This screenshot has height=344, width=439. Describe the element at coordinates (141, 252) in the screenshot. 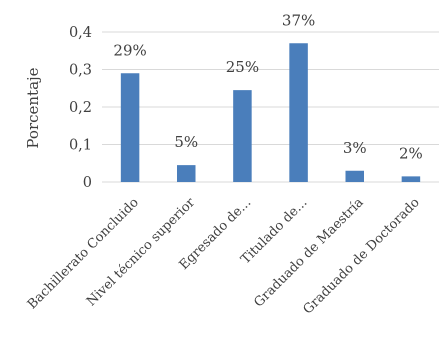

I see `category-label: Nivel técnico superior` at that location.